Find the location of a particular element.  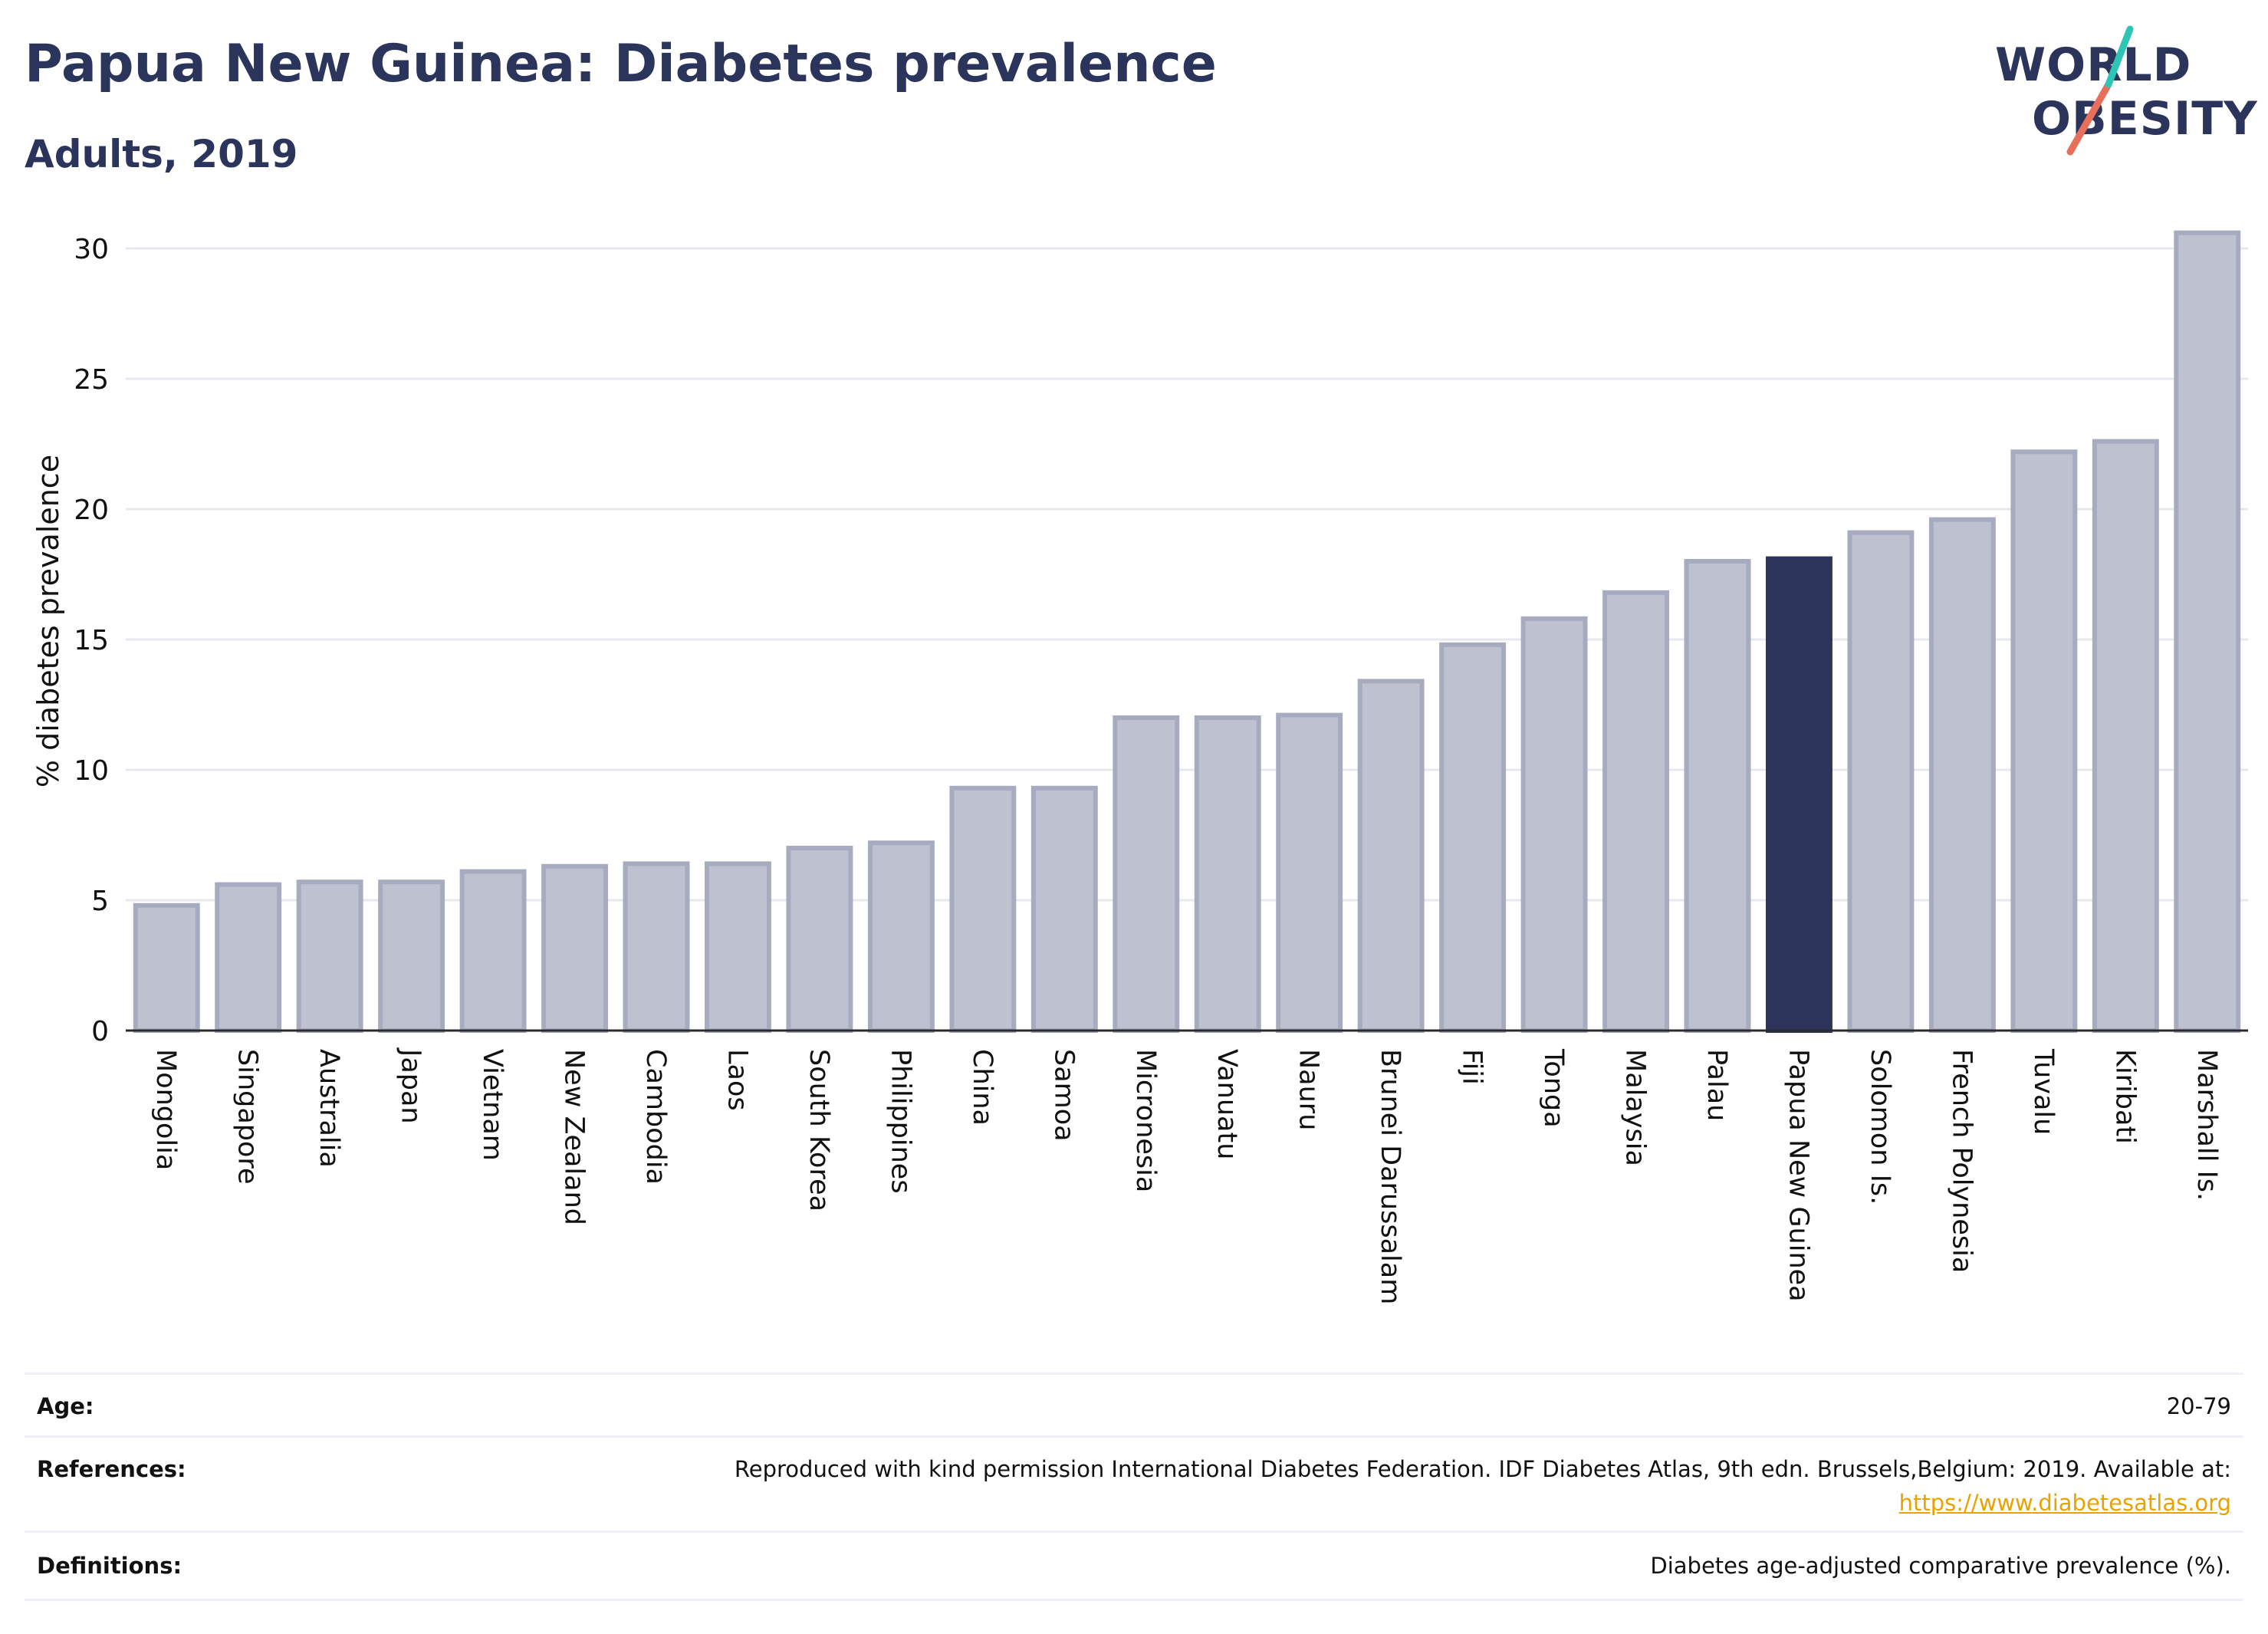

bar-mongolia is located at coordinates (166, 968).